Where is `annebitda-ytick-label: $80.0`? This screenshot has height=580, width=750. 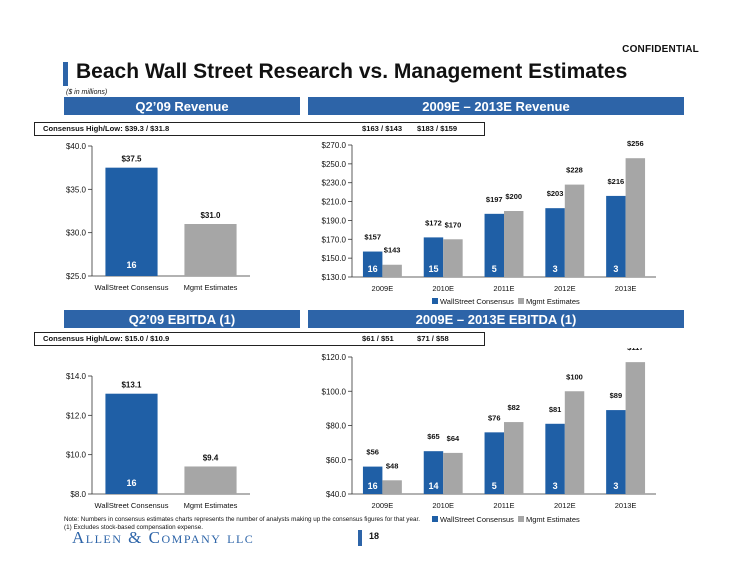 annebitda-ytick-label: $80.0 is located at coordinates (336, 426).